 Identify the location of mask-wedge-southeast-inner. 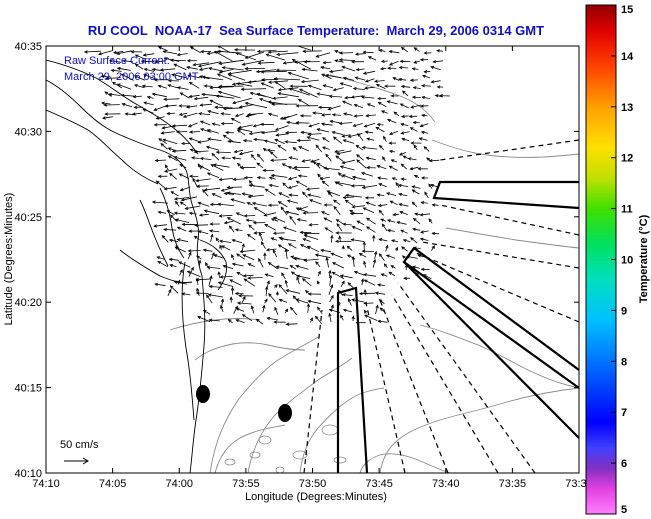
(491, 350).